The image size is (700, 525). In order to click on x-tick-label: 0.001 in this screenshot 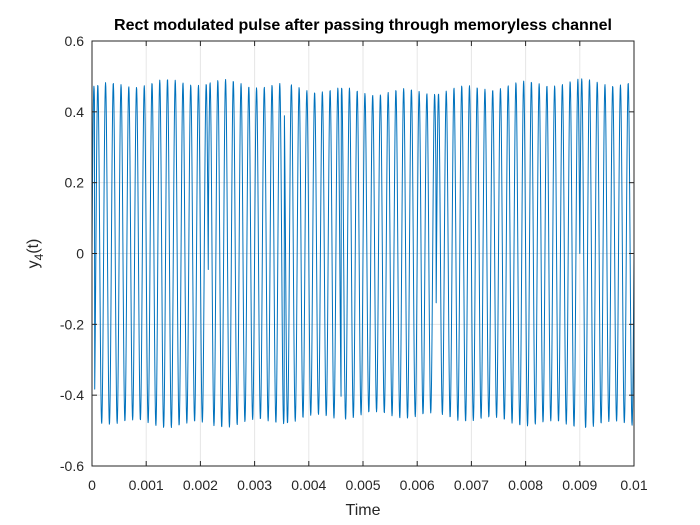, I will do `click(146, 485)`.